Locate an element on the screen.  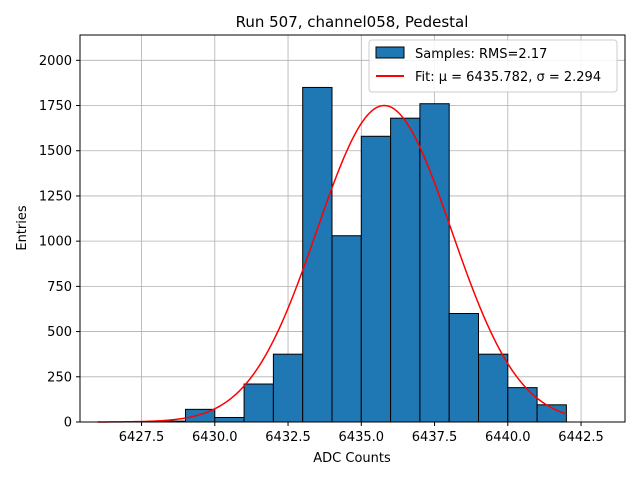
x-tick-label: 6427.5 is located at coordinates (142, 437).